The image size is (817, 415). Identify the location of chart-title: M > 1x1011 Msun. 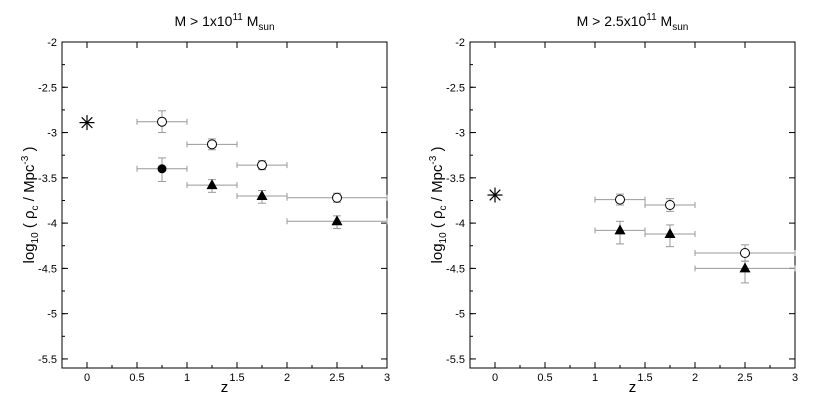
(224, 22).